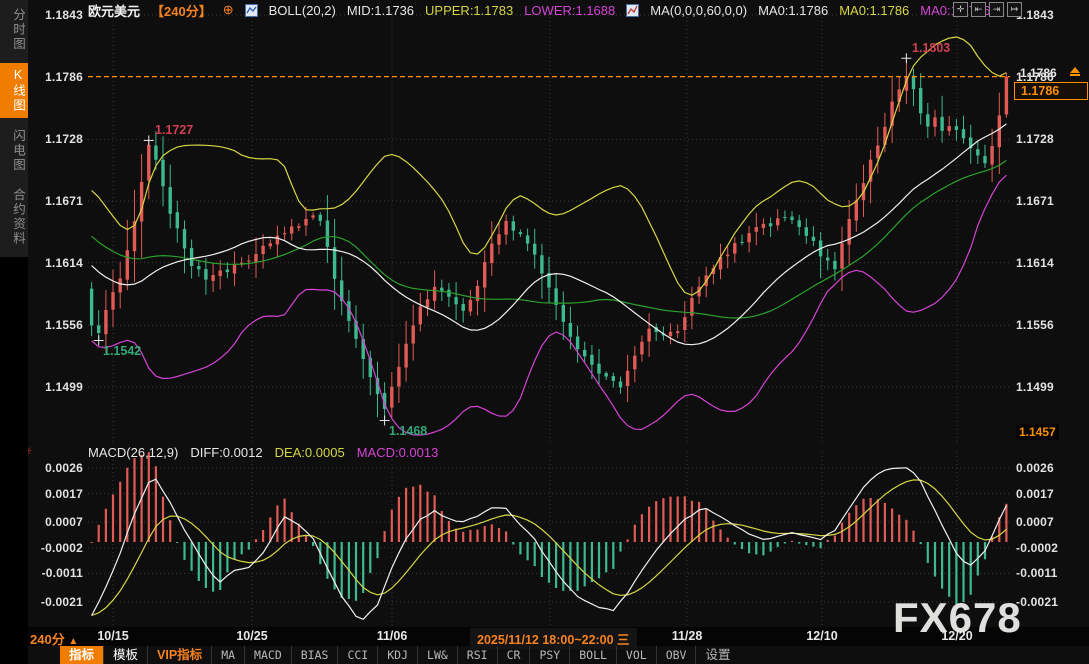 The width and height of the screenshot is (1089, 664). I want to click on macd-macd-value: MACD:0.0013, so click(397, 452).